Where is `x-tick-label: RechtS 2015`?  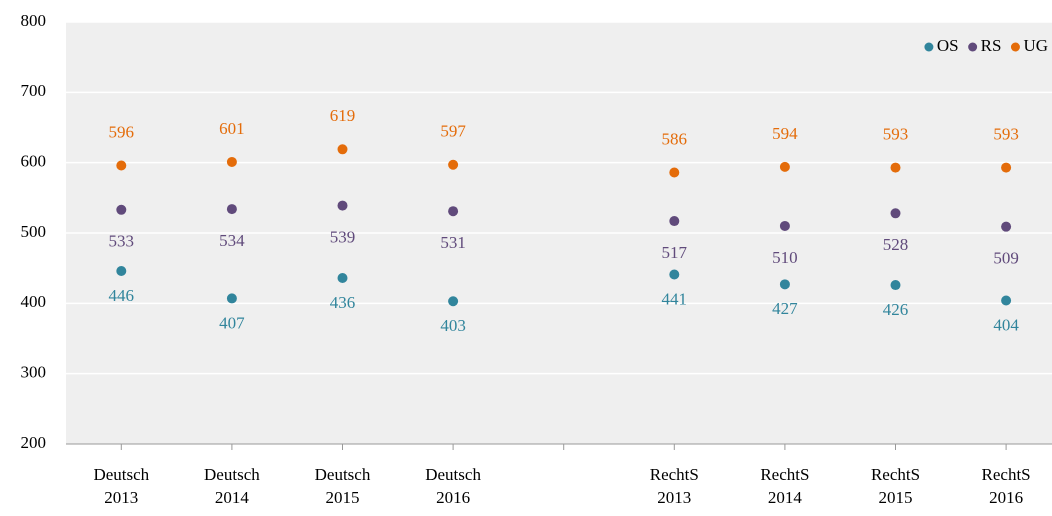
x-tick-label: RechtS 2015 is located at coordinates (895, 486).